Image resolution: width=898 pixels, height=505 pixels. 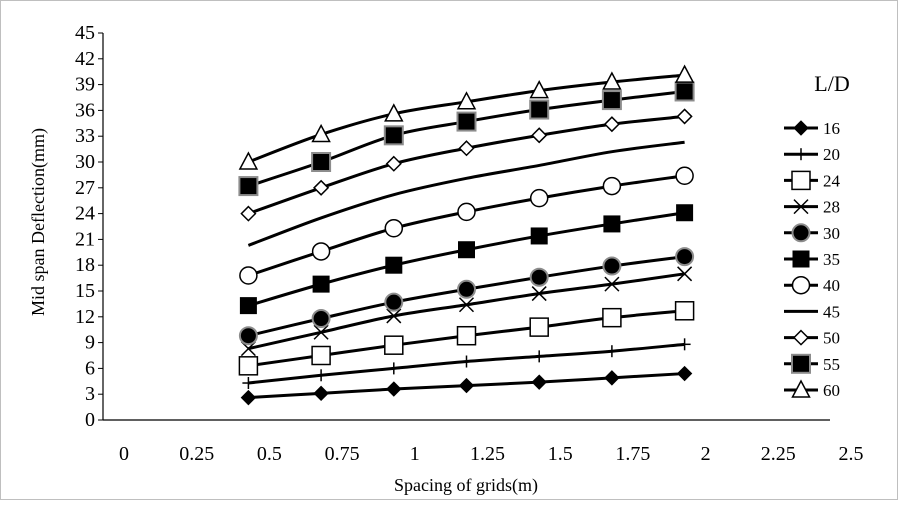 I want to click on y-tick-label: 36, so click(x=85, y=110).